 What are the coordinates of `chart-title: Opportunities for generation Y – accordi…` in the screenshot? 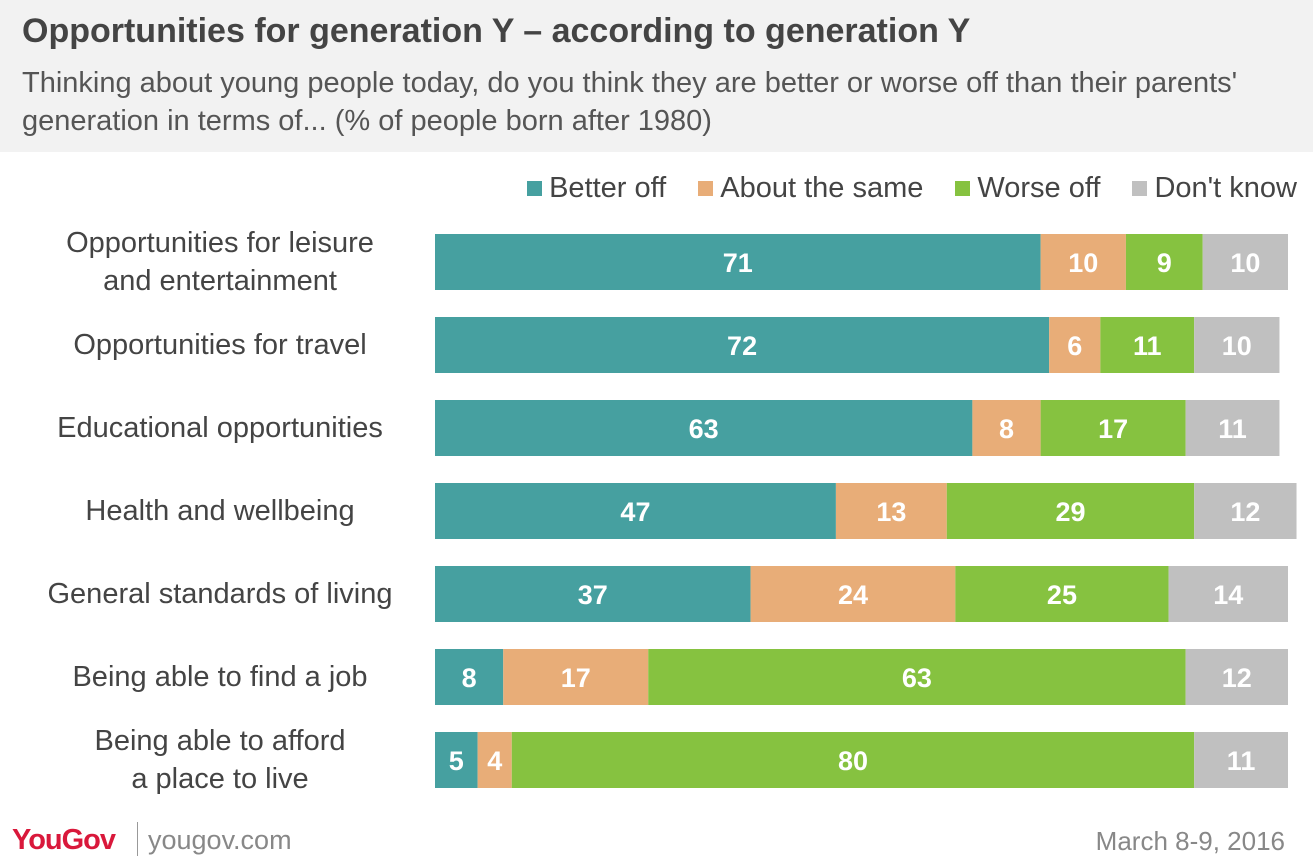 It's located at (496, 31).